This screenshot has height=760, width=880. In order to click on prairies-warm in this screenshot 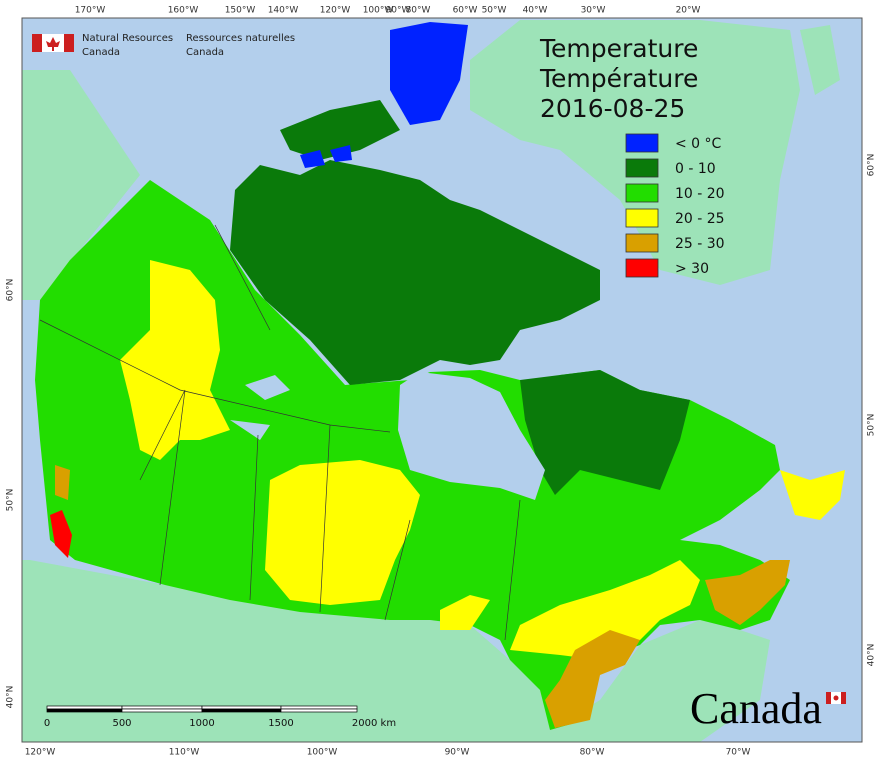, I will do `click(342, 532)`.